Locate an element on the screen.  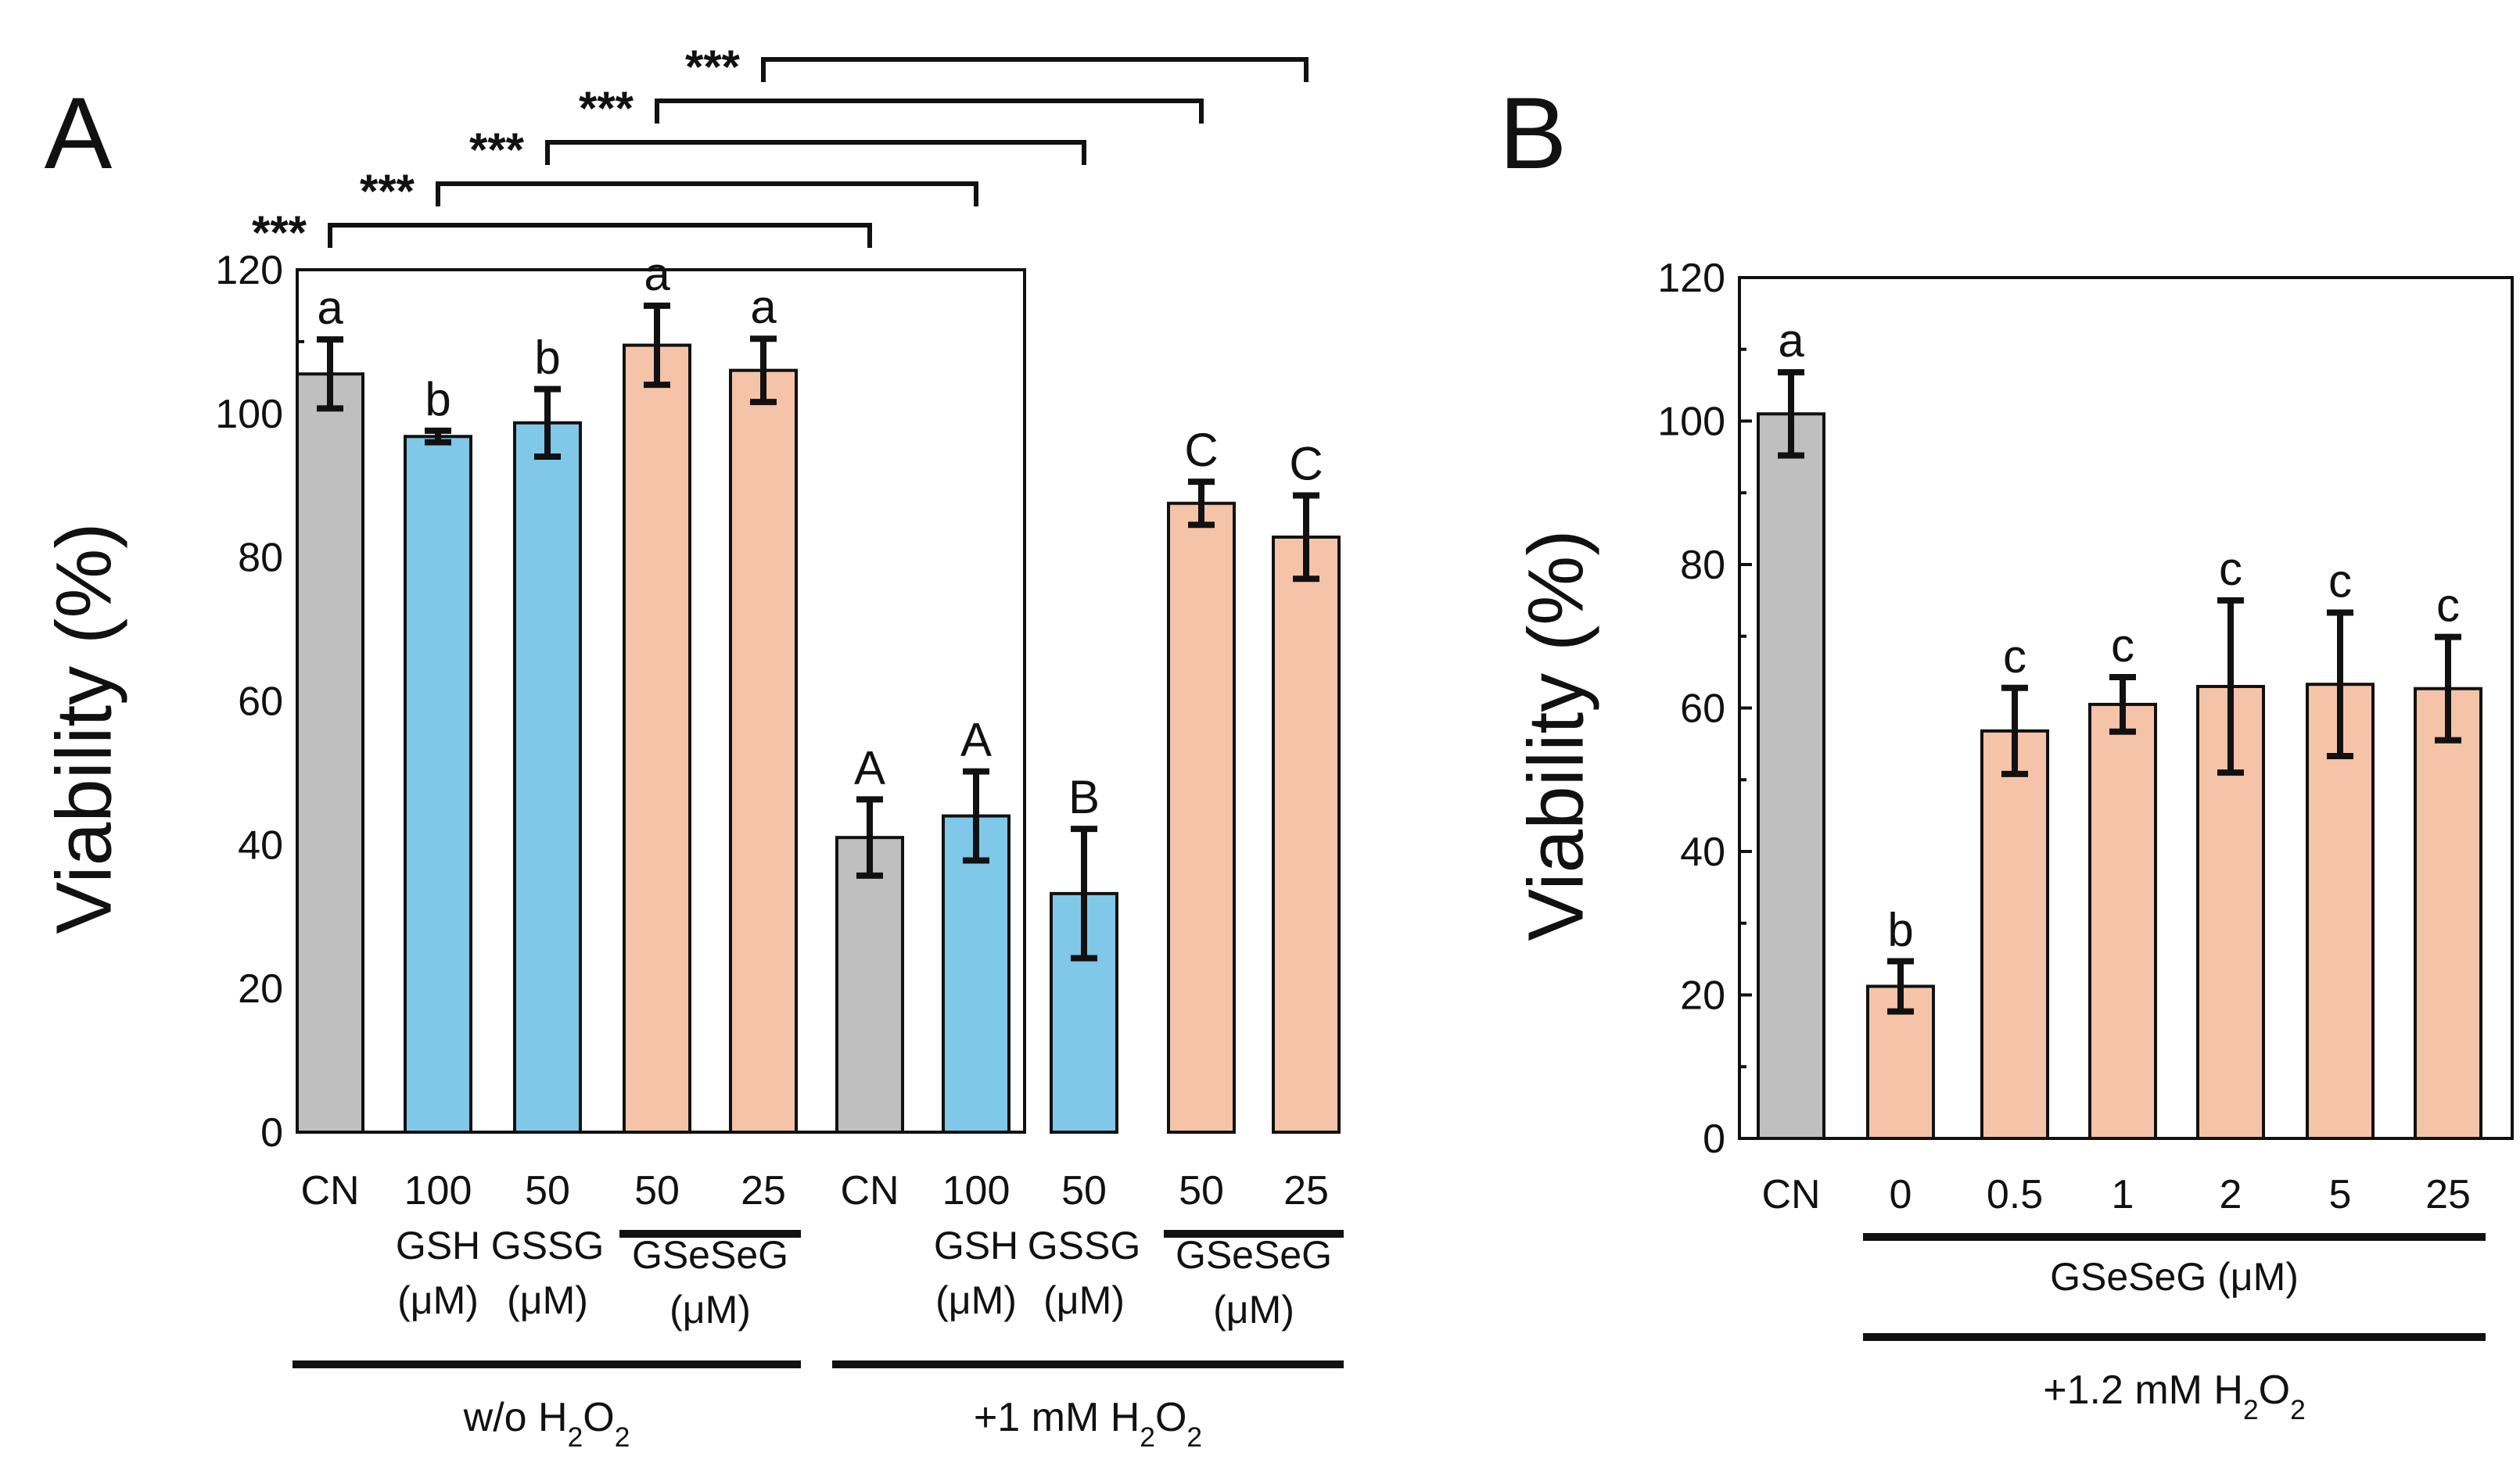
x-tick-label: 1 is located at coordinates (2123, 1195).